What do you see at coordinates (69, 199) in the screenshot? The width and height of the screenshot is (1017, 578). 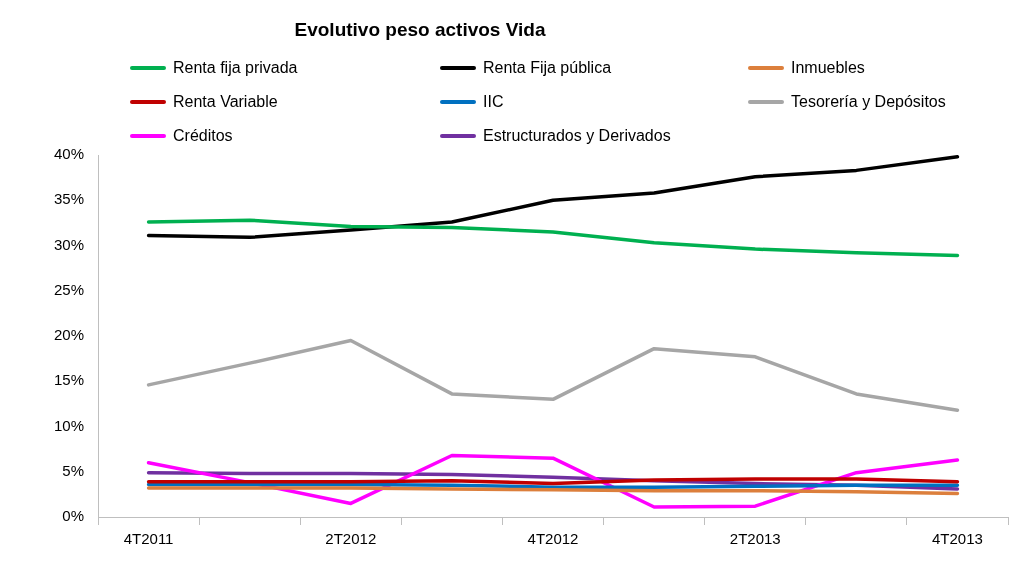 I see `y-tick-label: 35%` at bounding box center [69, 199].